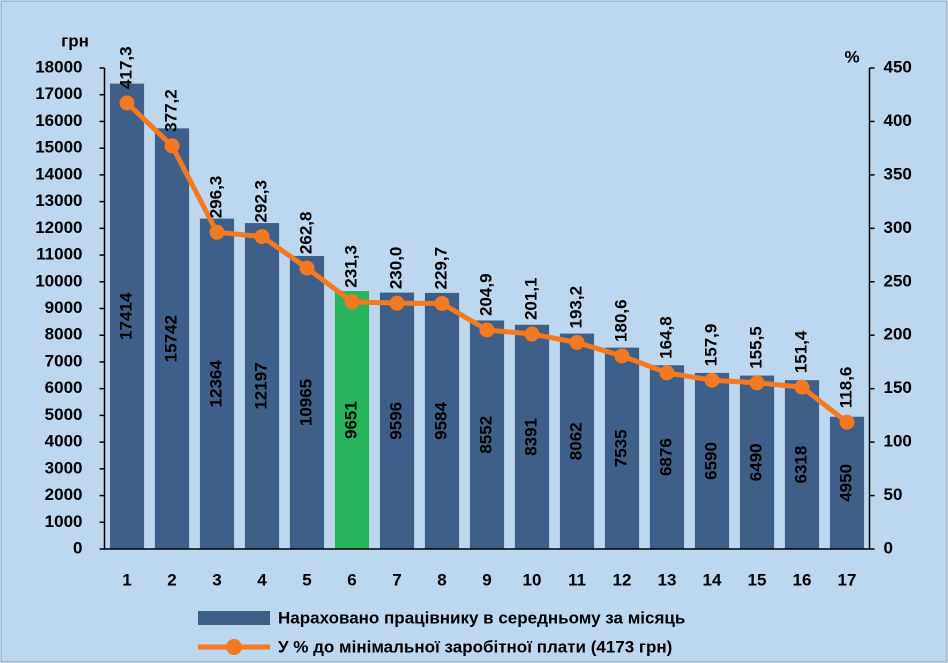 The height and width of the screenshot is (663, 948). I want to click on bar-value-label: 6590, so click(710, 461).